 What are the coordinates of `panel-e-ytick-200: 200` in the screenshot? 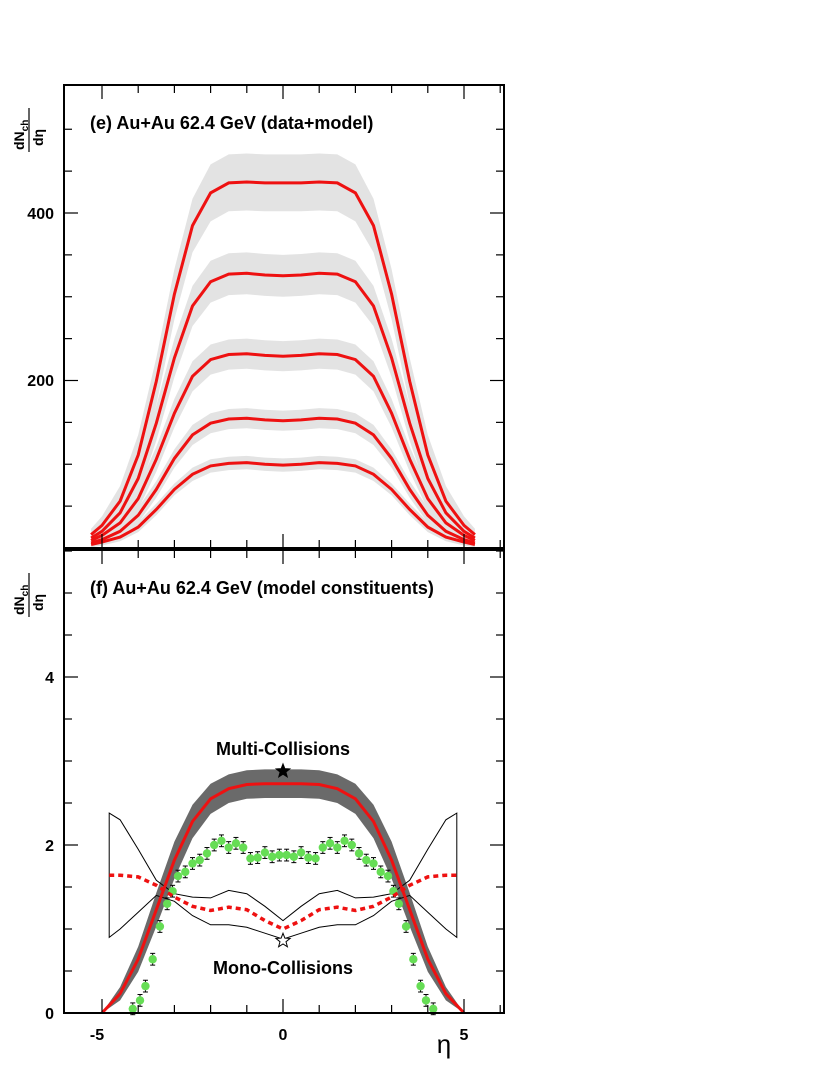 It's located at (40, 381).